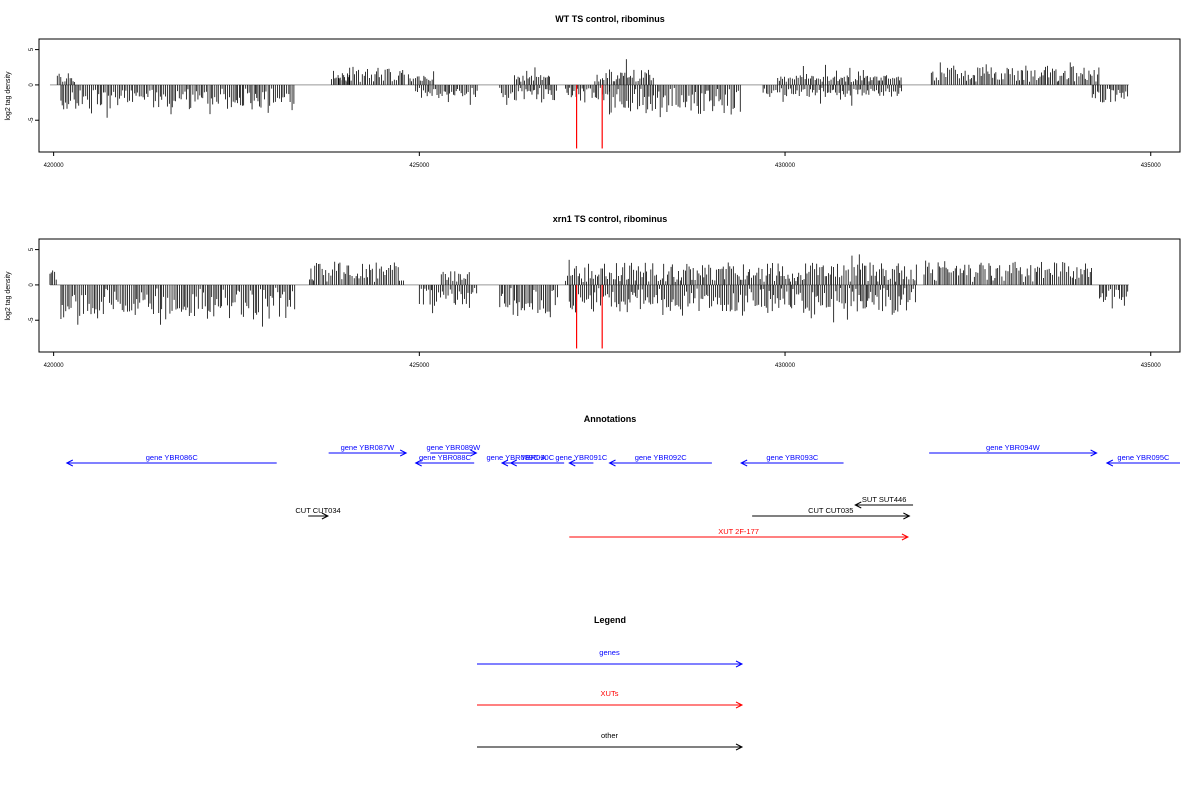 This screenshot has height=800, width=1200. Describe the element at coordinates (32, 120) in the screenshot. I see `wt-y-tick-label: -5` at that location.